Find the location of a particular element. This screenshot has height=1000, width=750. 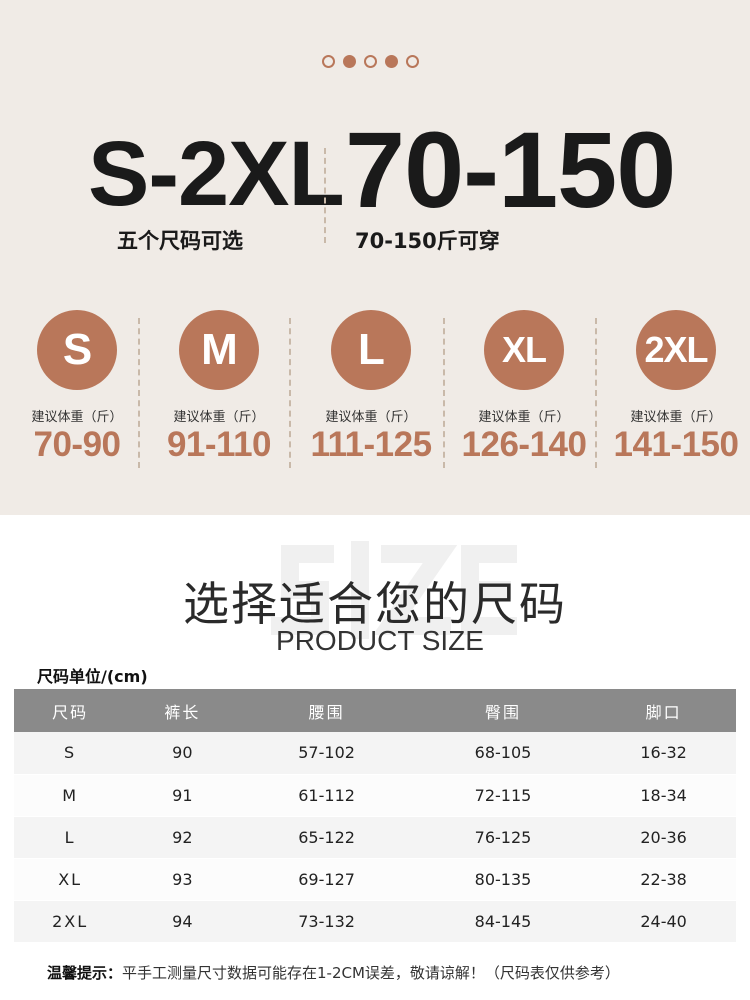

table-cell: 2XL is located at coordinates (70, 921).